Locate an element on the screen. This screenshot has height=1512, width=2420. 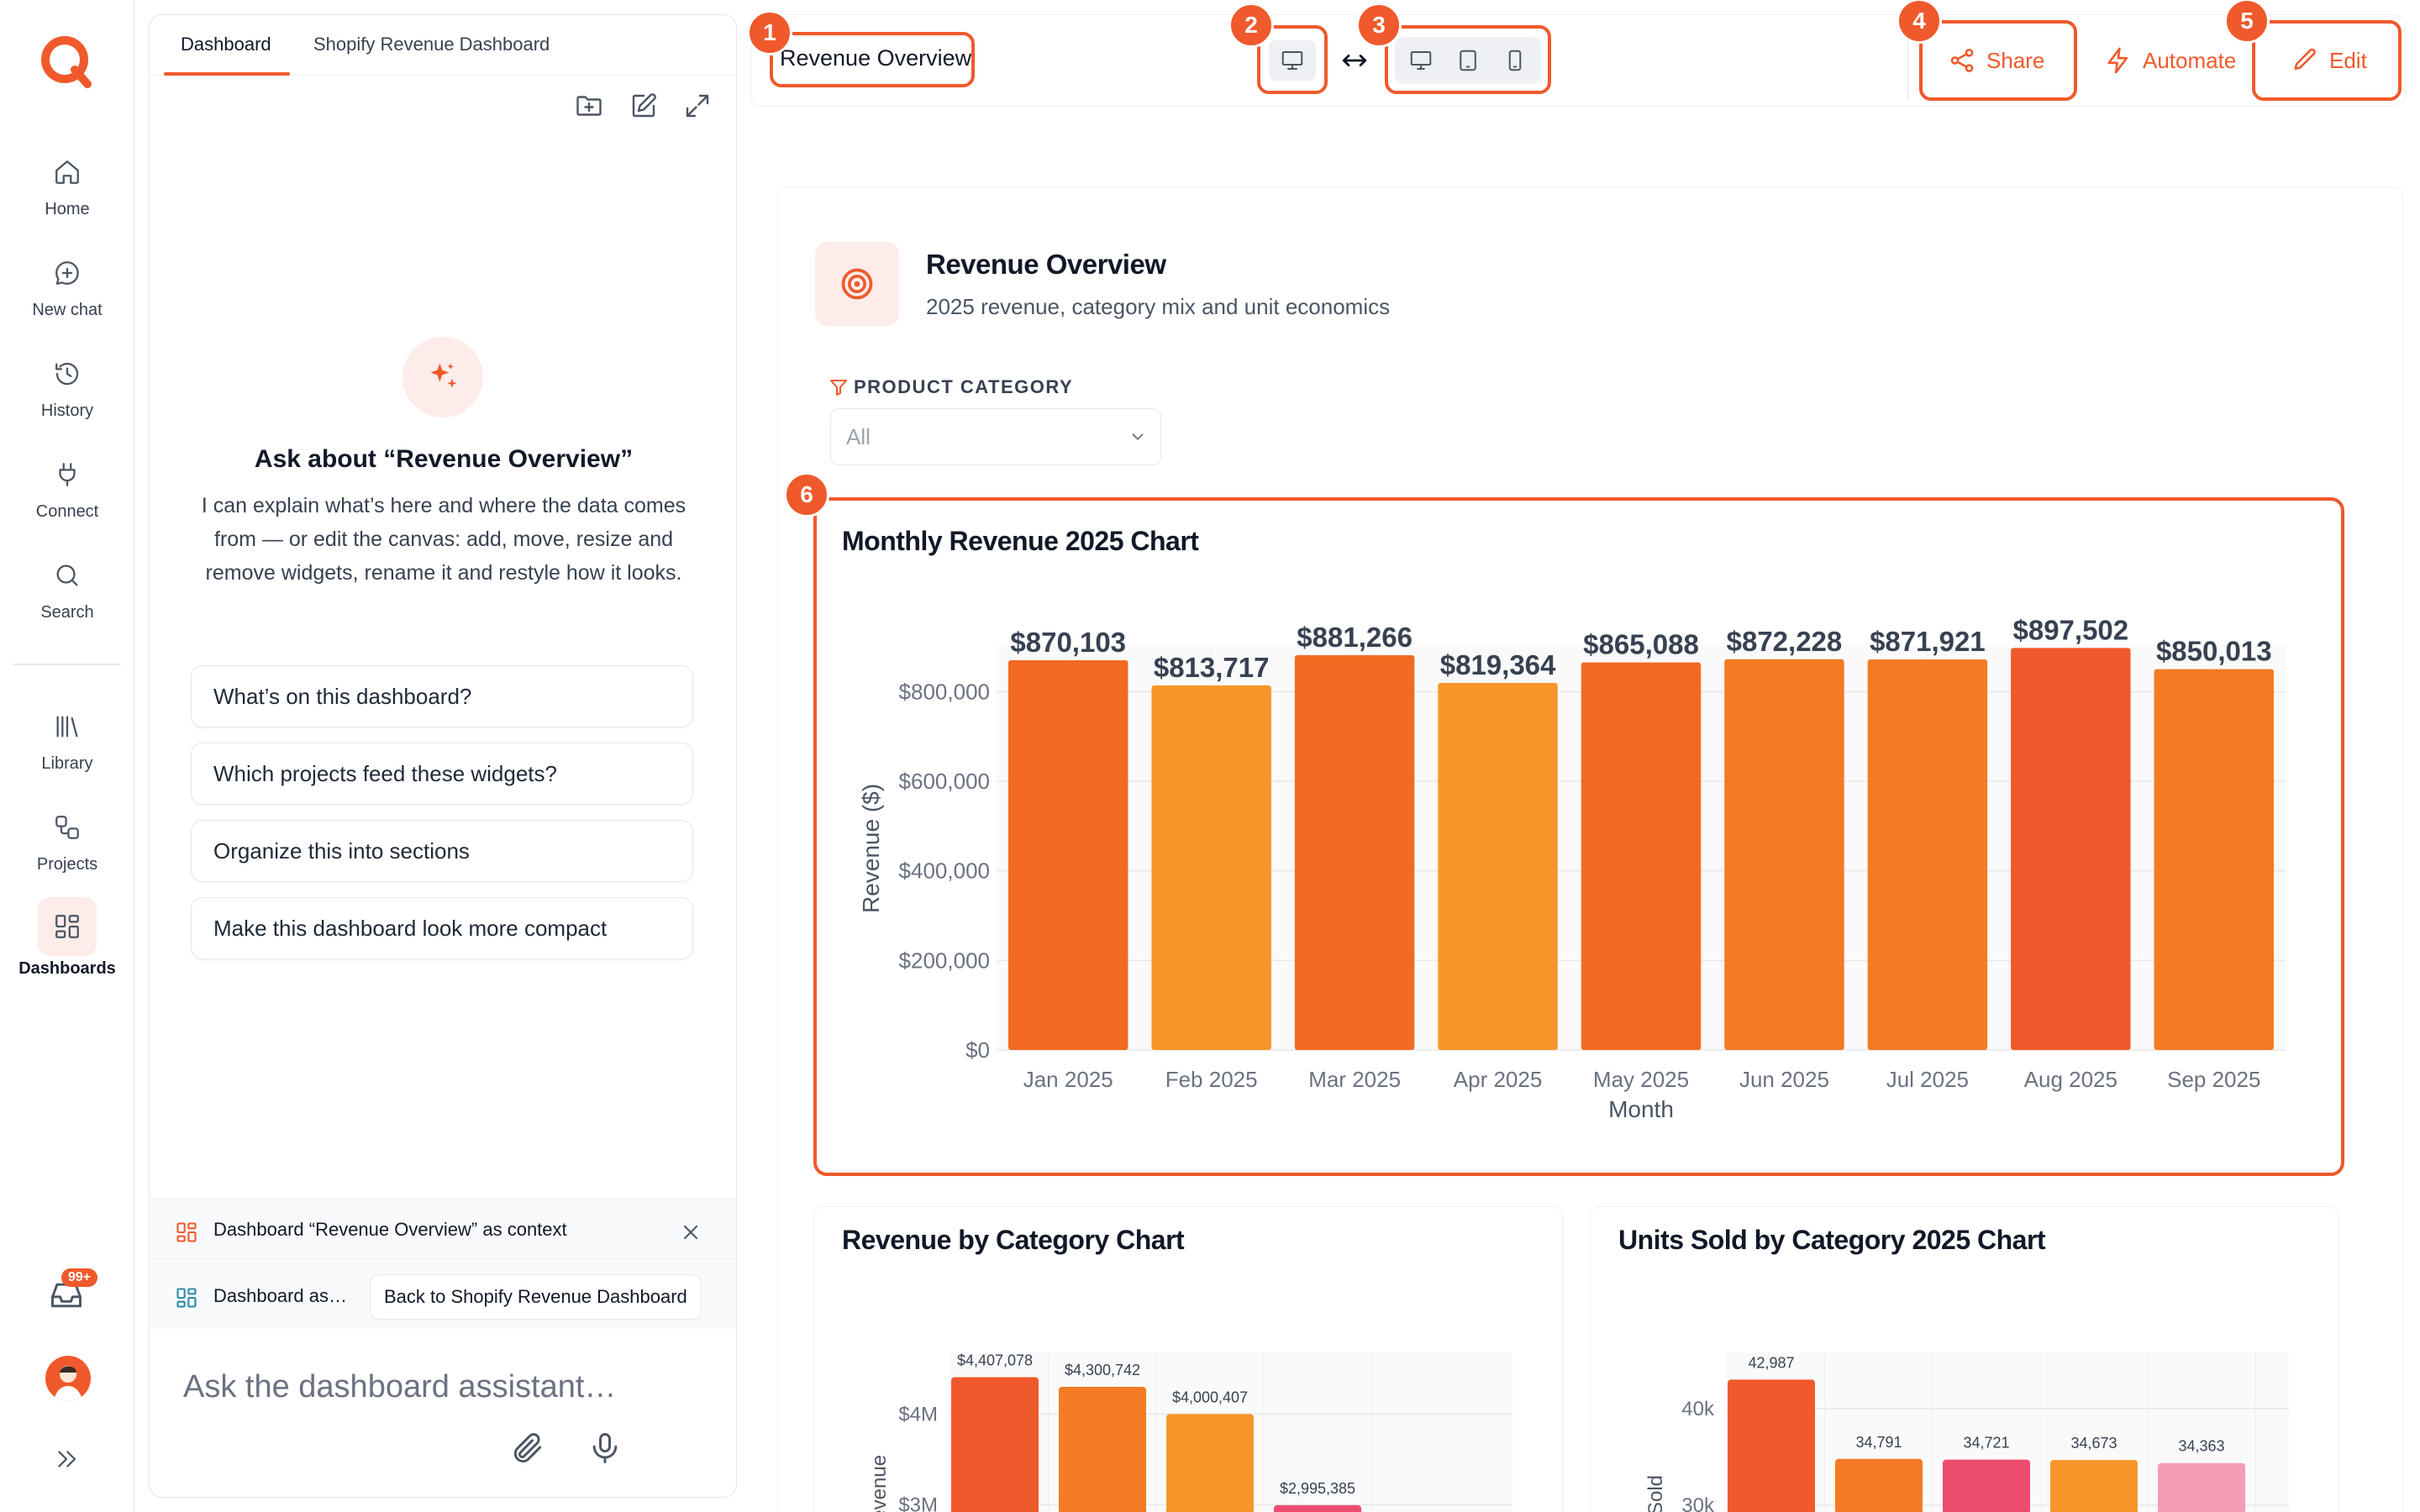
units-sold-chart: 30k 40k Sold 42,987 34,791 34,721 34,673 34,363 is located at coordinates (1967, 1432).